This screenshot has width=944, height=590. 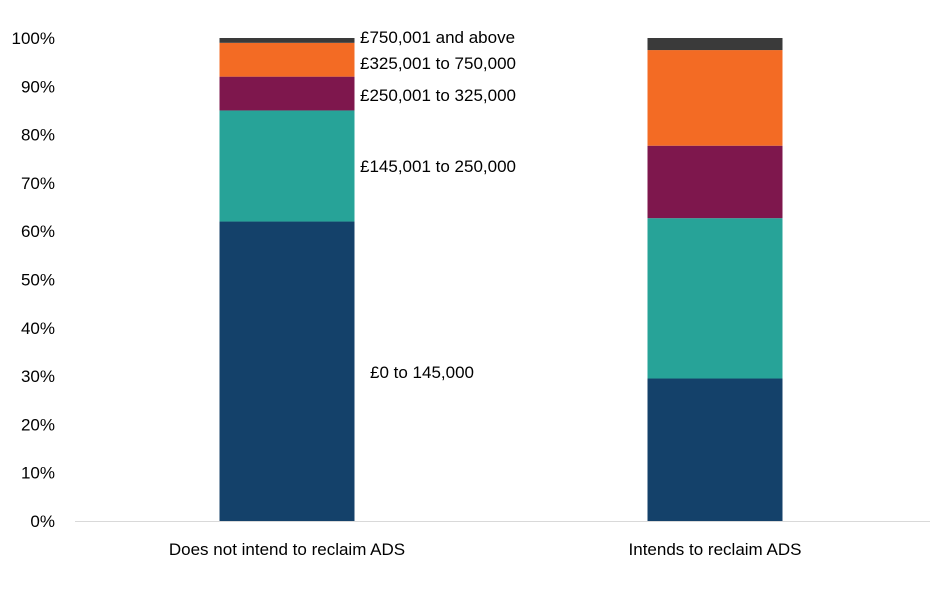 What do you see at coordinates (287, 549) in the screenshot?
I see `category-label: Does not intend to reclaim ADS` at bounding box center [287, 549].